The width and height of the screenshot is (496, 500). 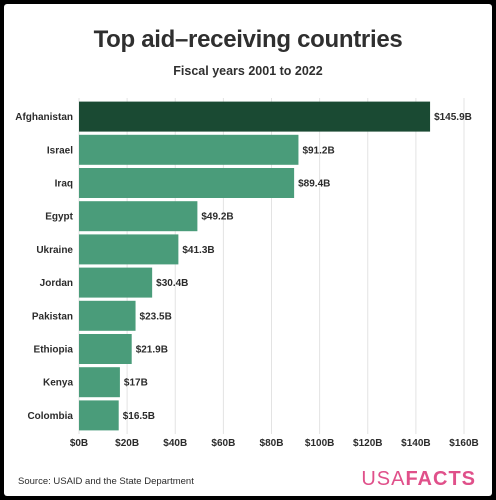 What do you see at coordinates (106, 481) in the screenshot?
I see `source-note: Source: USAID and the State Department` at bounding box center [106, 481].